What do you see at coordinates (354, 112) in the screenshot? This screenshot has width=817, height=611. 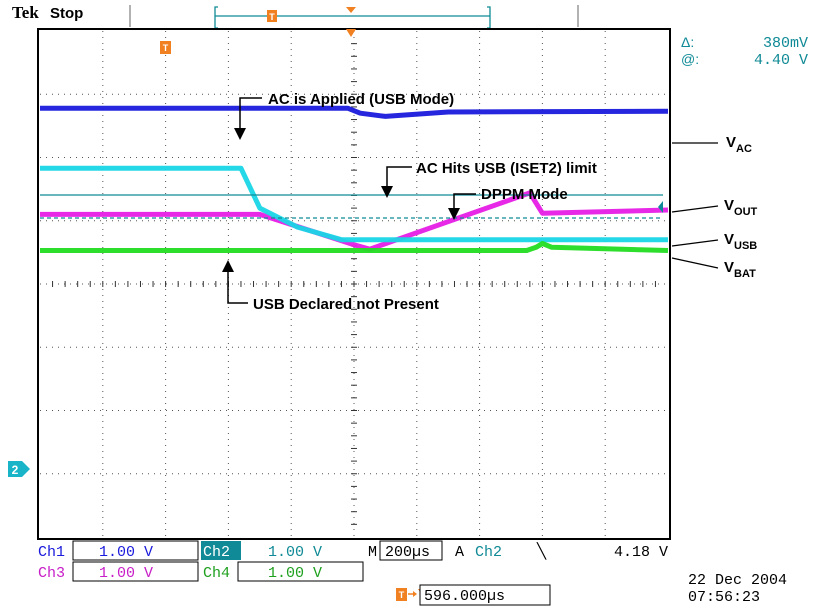 I see `trace-ch1` at bounding box center [354, 112].